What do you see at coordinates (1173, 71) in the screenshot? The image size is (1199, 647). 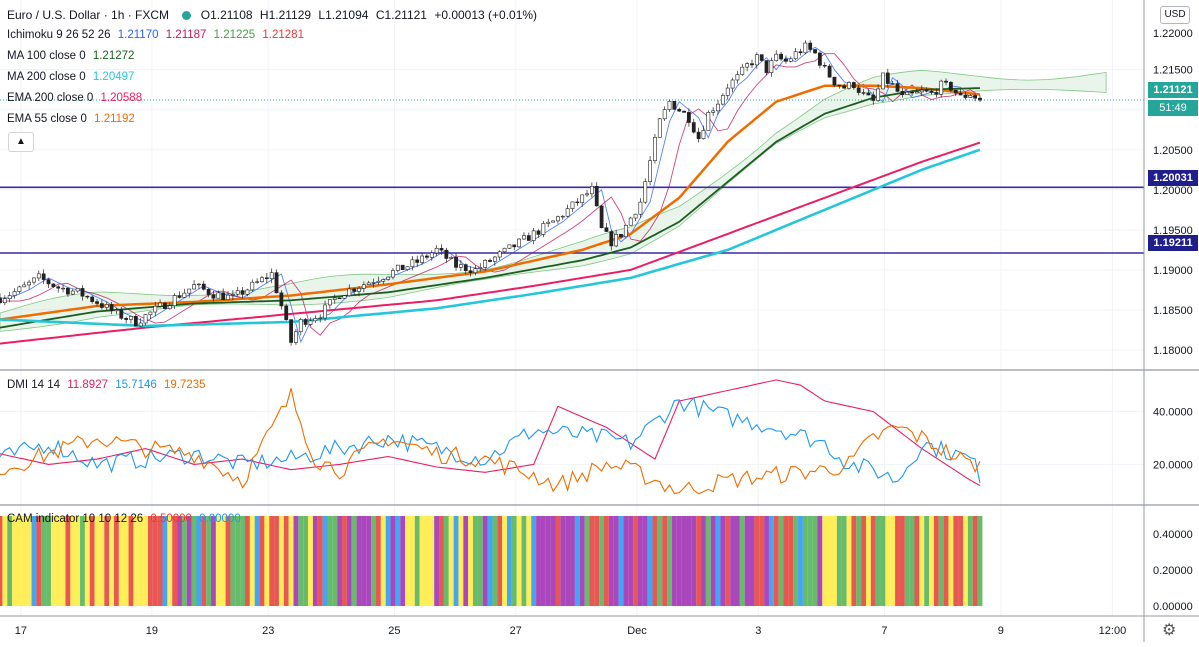 I see `price-tick-label: 1.21500` at bounding box center [1173, 71].